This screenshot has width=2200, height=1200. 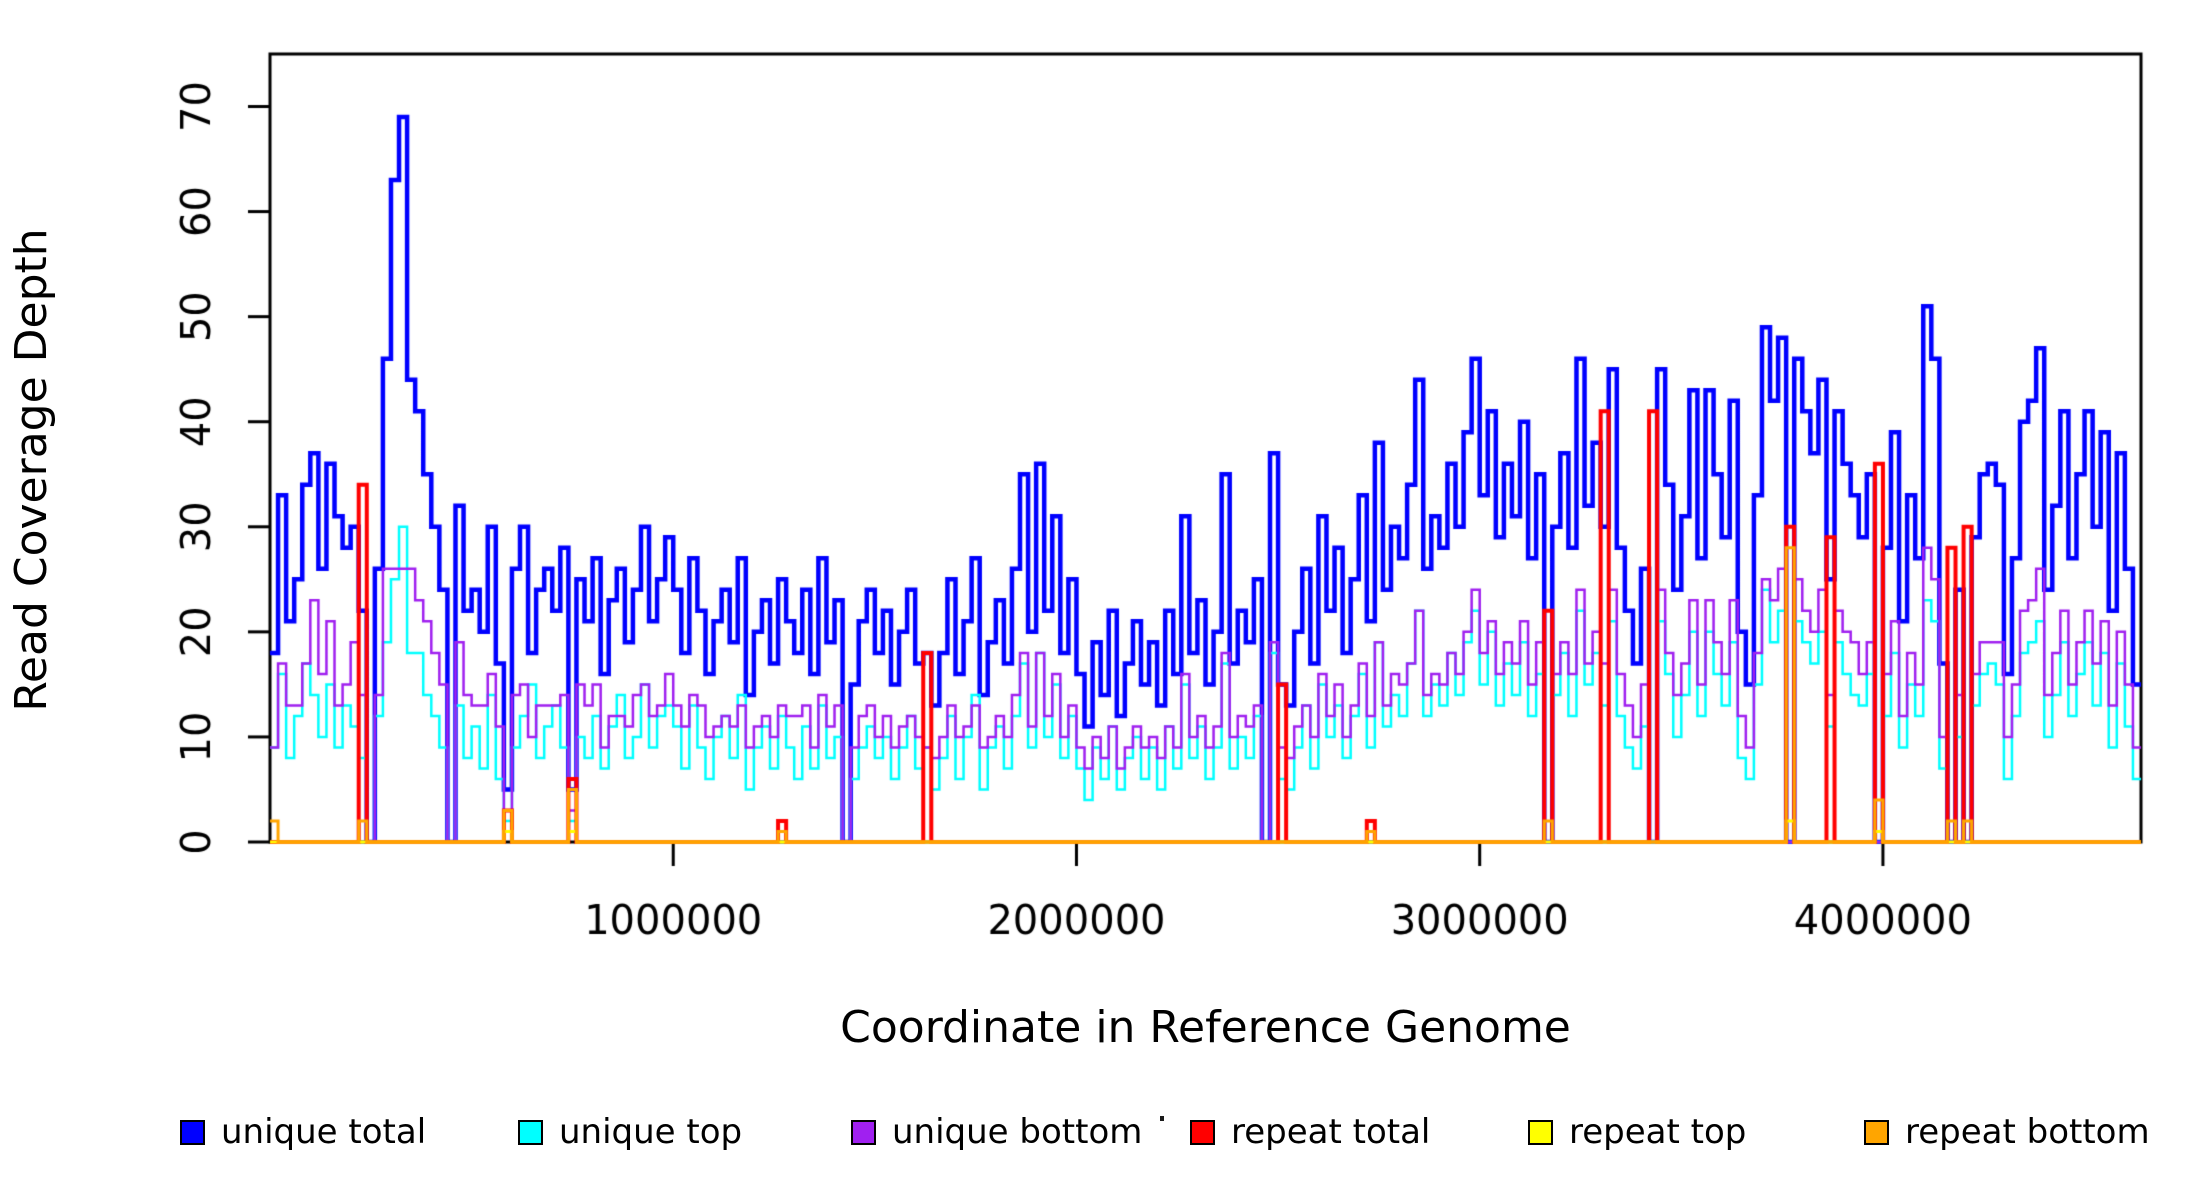 What do you see at coordinates (1162, 1118) in the screenshot?
I see `stray-dot-artifact` at bounding box center [1162, 1118].